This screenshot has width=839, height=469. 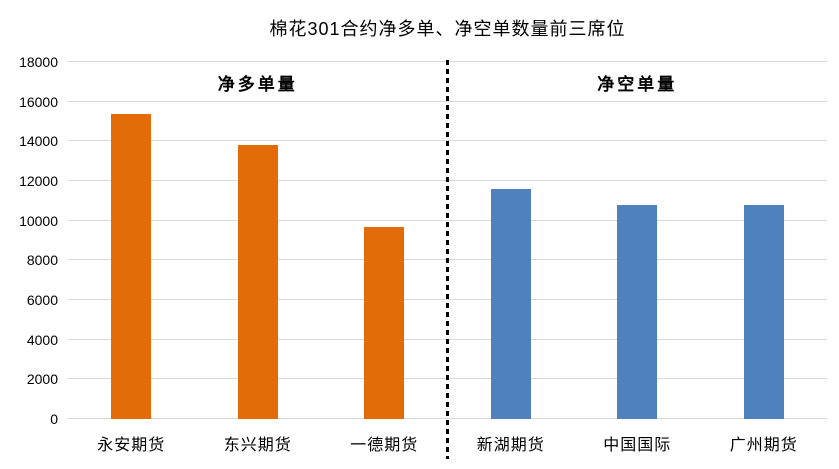 What do you see at coordinates (637, 311) in the screenshot?
I see `bar-中国国际` at bounding box center [637, 311].